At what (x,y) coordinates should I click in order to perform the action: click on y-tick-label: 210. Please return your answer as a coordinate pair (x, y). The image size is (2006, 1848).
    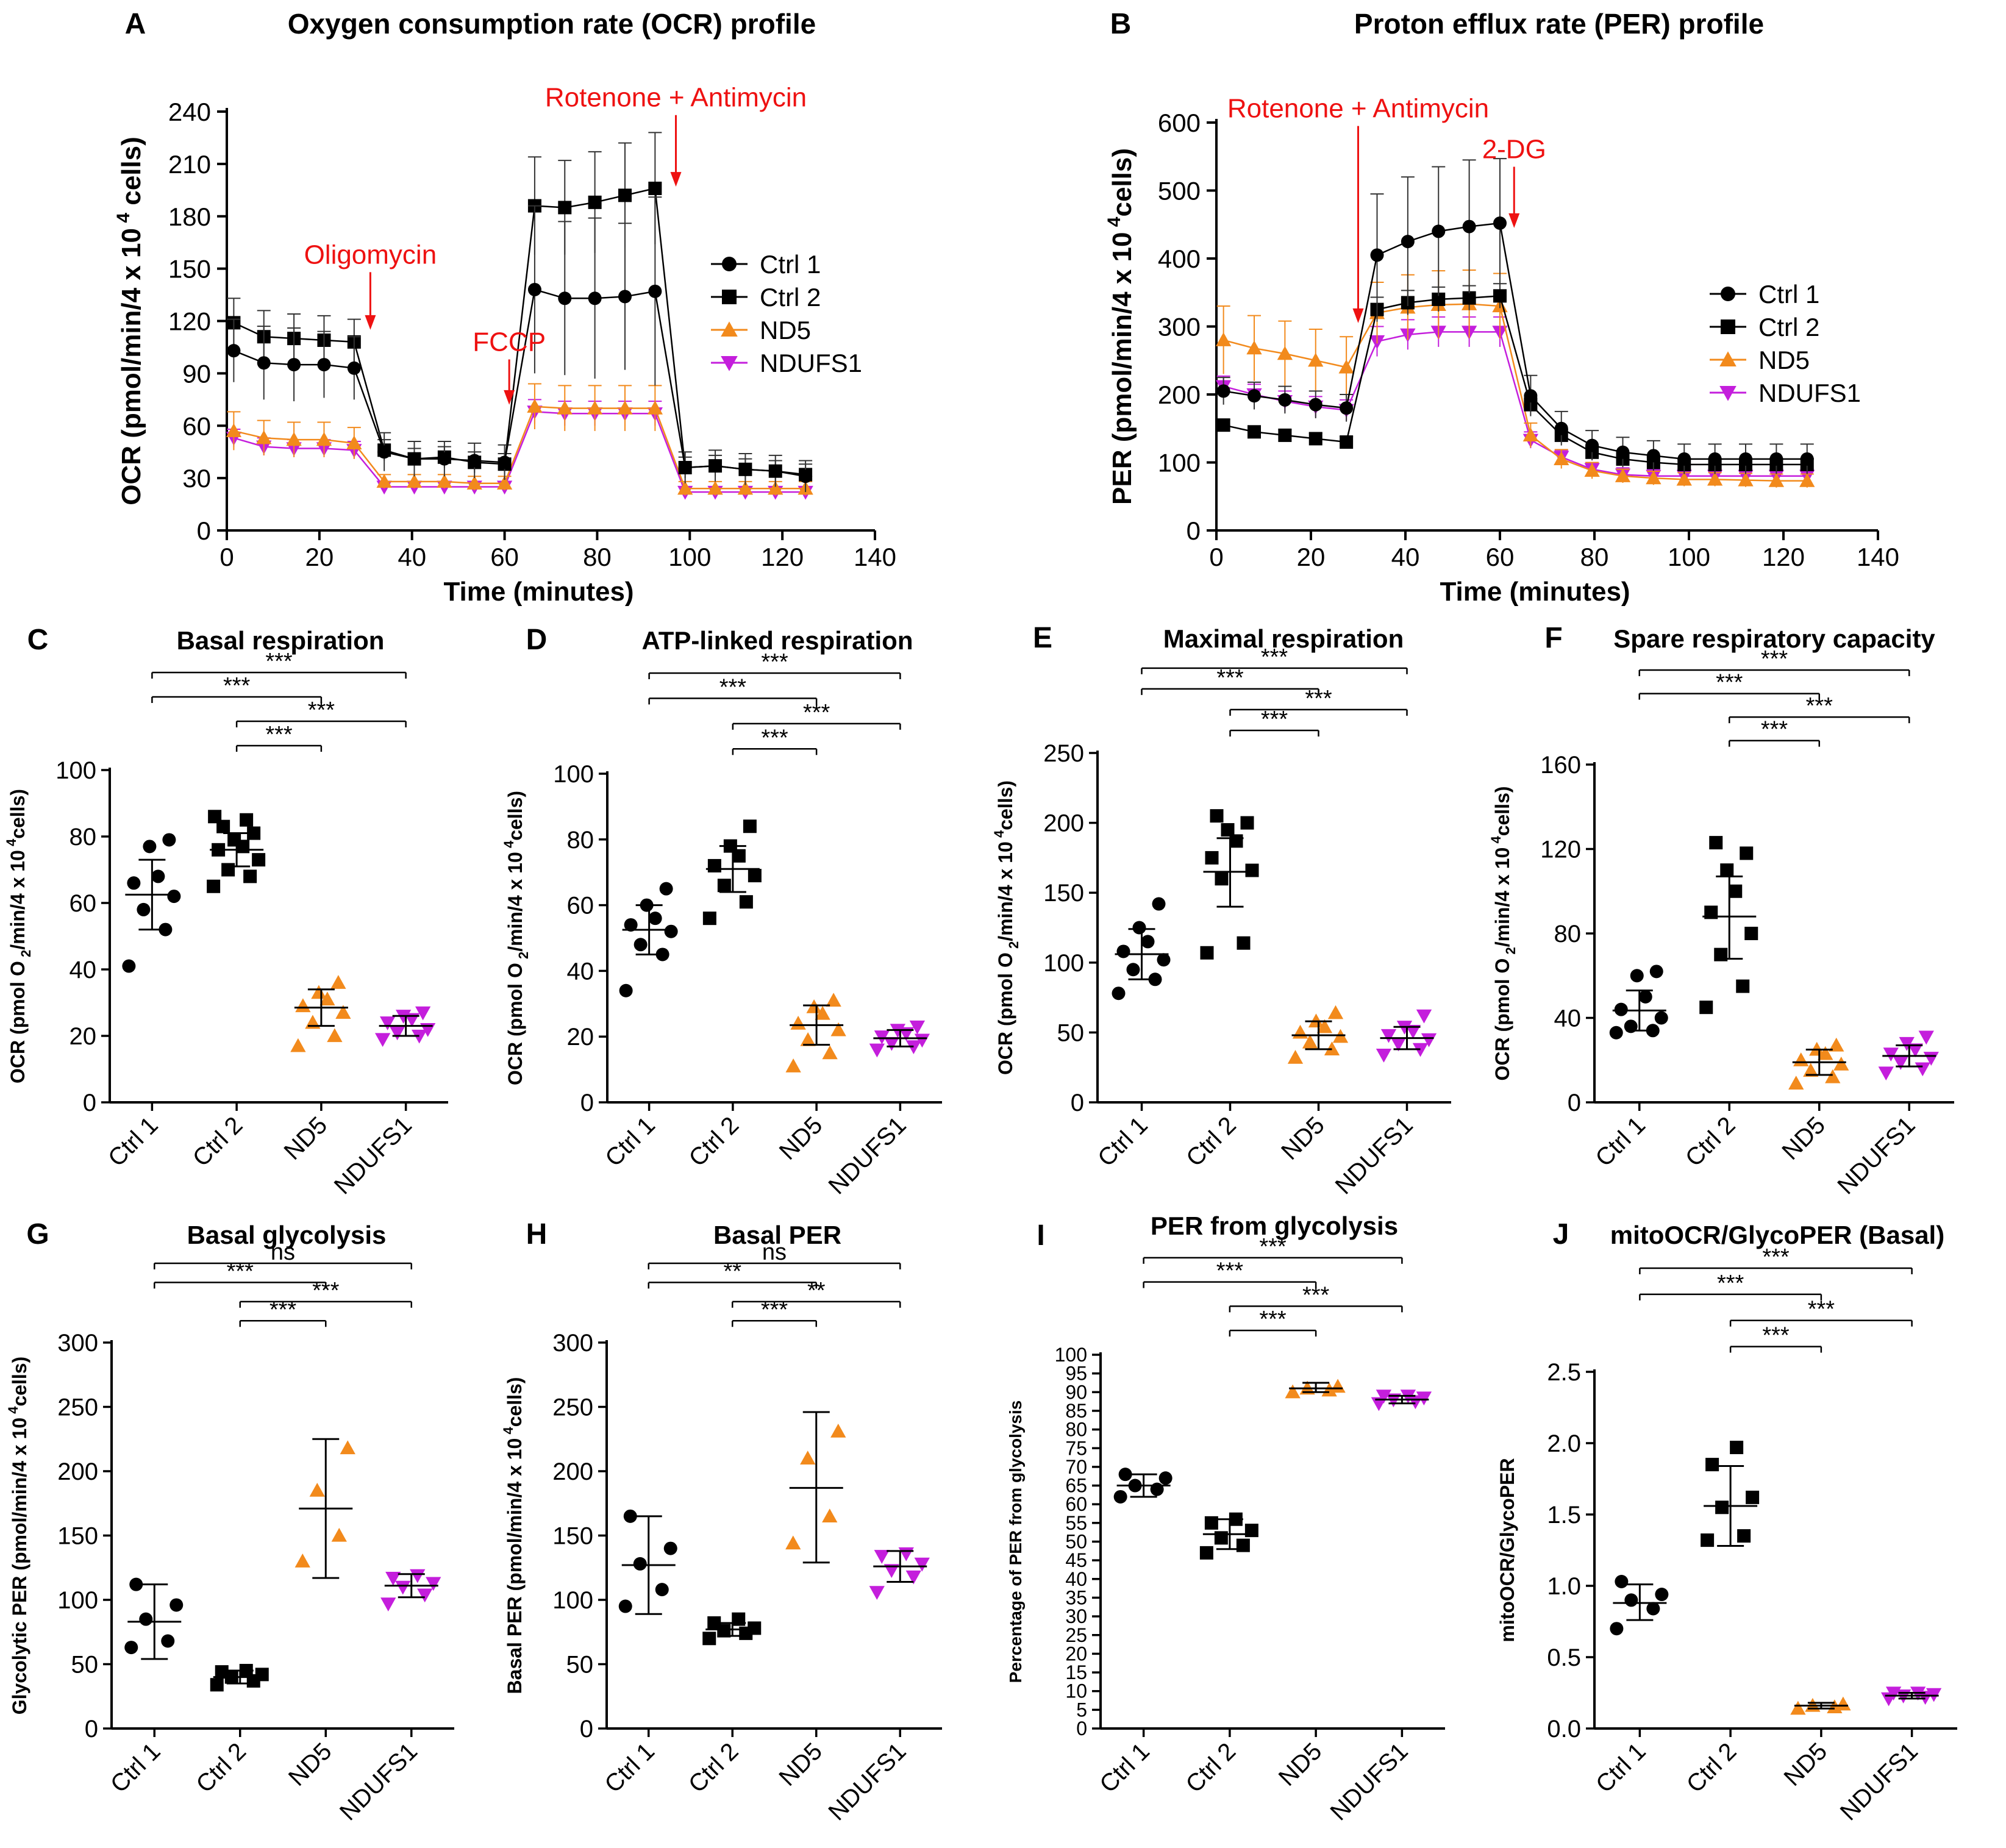
    Looking at the image, I should click on (189, 164).